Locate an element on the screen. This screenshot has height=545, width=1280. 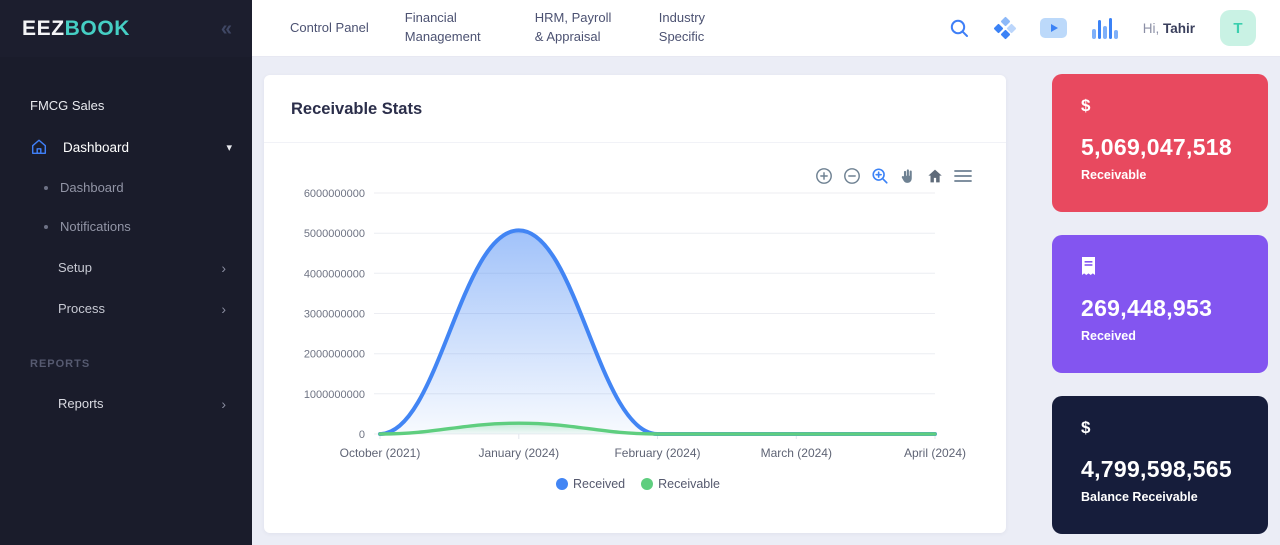
y-axis-tick: 3000000000 is located at coordinates (334, 315).